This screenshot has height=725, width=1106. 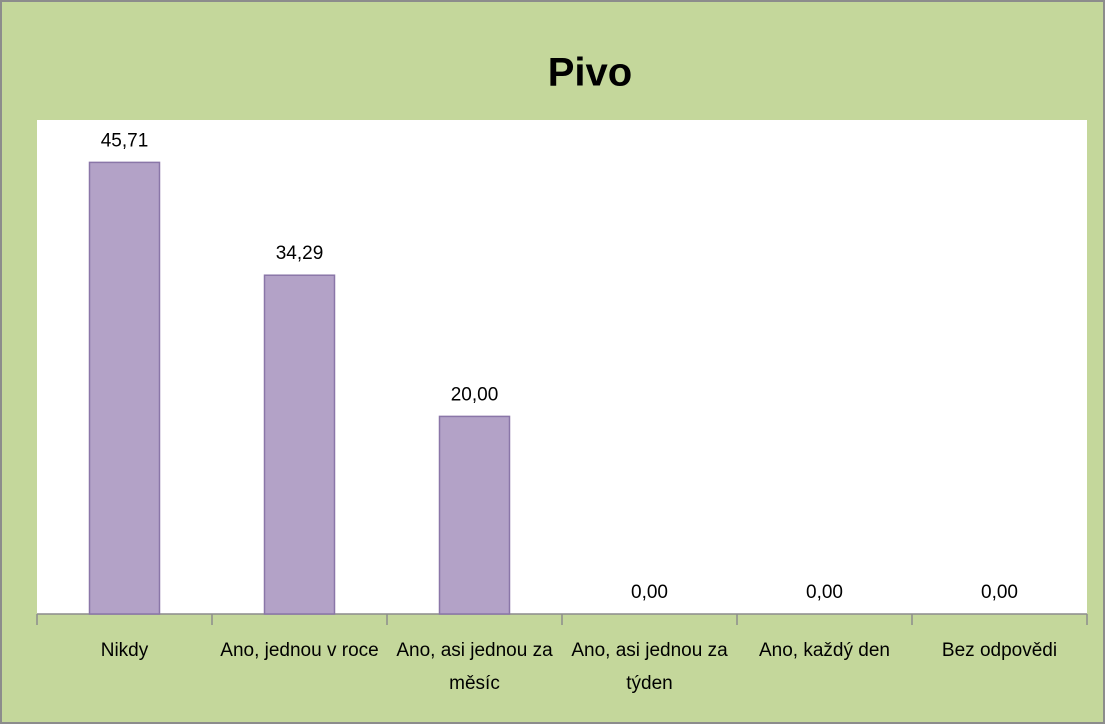 What do you see at coordinates (475, 394) in the screenshot?
I see `data-label: 20,00` at bounding box center [475, 394].